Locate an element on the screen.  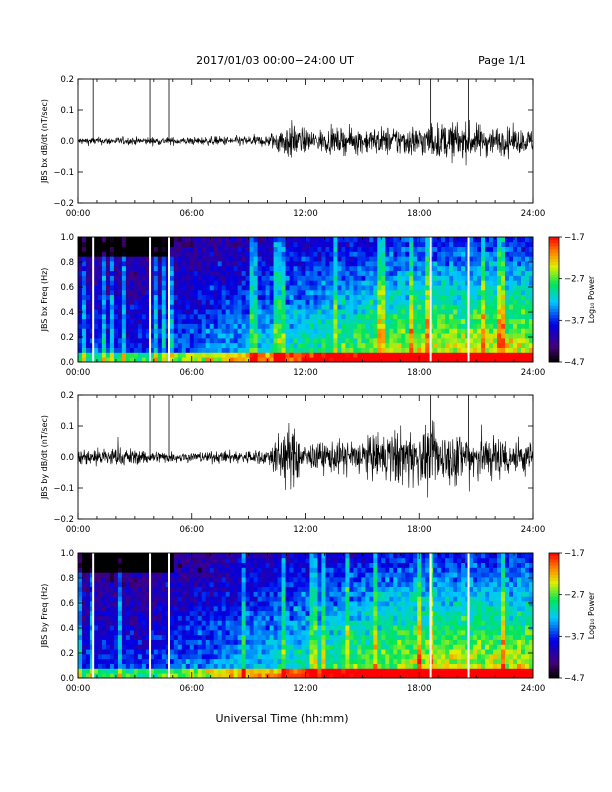
colorbar-segment is located at coordinates (554, 332).